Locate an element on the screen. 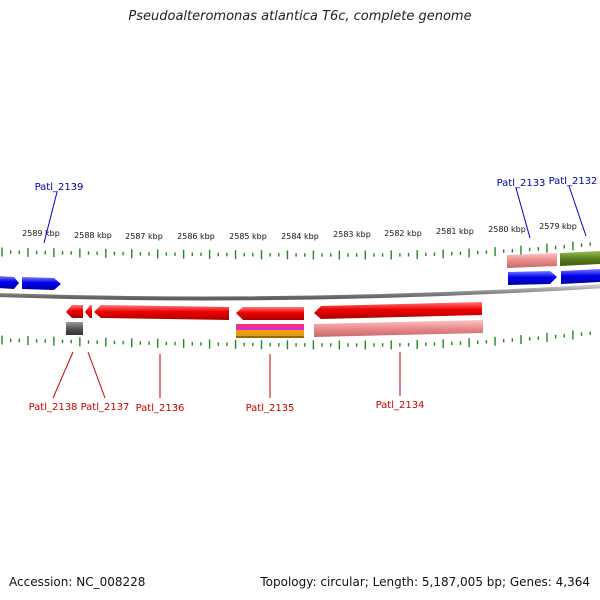 This screenshot has height=600, width=600. gene-label-patl-2132: Patl_2132 is located at coordinates (573, 181).